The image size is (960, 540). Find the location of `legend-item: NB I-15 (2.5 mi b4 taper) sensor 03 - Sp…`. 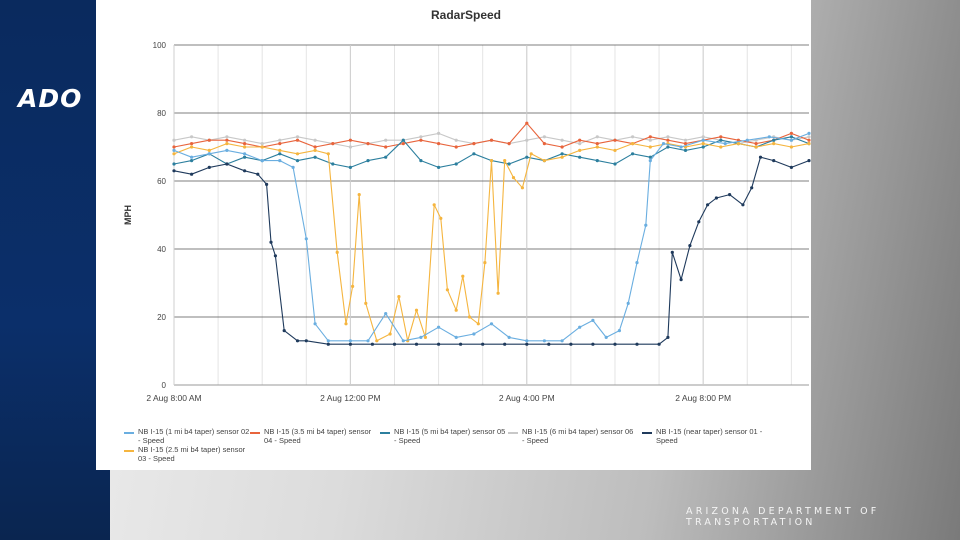

legend-item: NB I-15 (2.5 mi b4 taper) sensor 03 - Sp… is located at coordinates (188, 454).